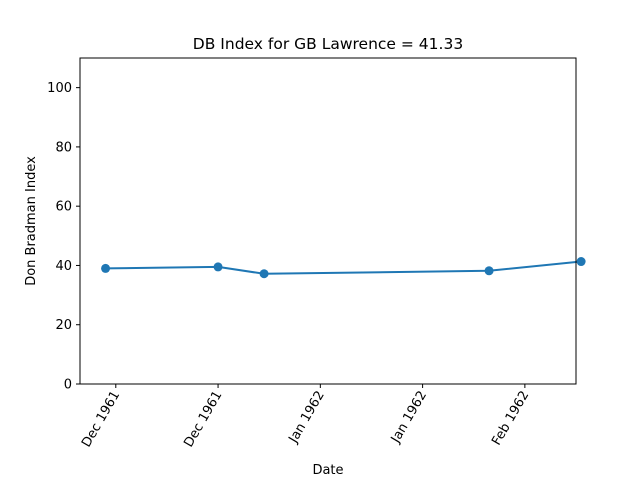  What do you see at coordinates (63, 147) in the screenshot?
I see `y-tick-label: 80` at bounding box center [63, 147].